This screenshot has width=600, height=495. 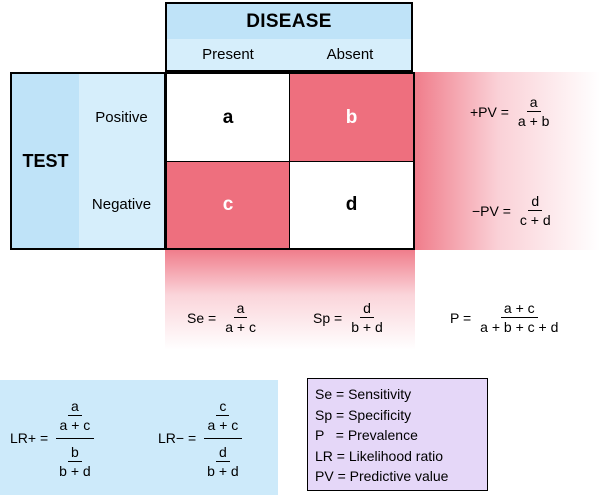 What do you see at coordinates (240, 309) in the screenshot?
I see `se-numerator: a` at bounding box center [240, 309].